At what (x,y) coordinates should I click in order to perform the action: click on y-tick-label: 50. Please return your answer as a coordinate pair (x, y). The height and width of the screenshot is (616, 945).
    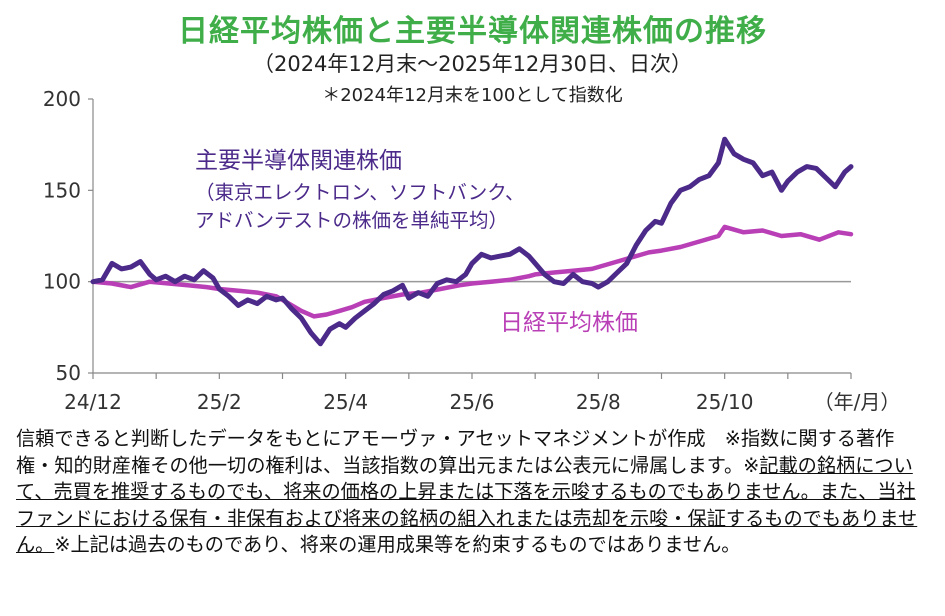
    Looking at the image, I should click on (68, 373).